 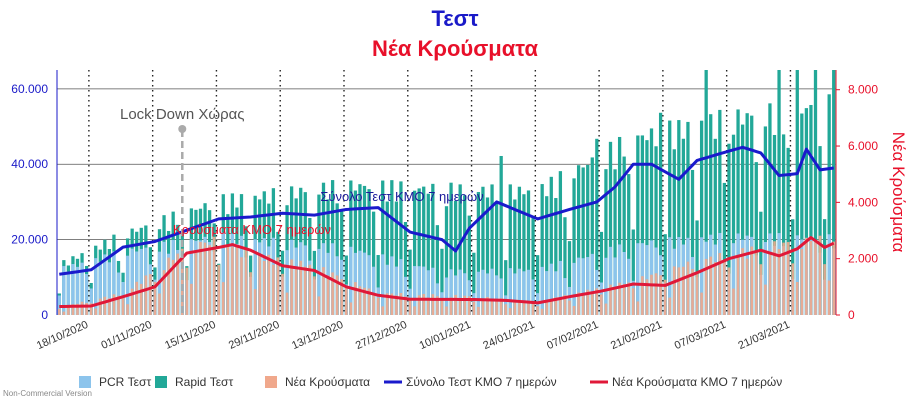 I want to click on legend-swatch-cases, so click(x=271, y=382).